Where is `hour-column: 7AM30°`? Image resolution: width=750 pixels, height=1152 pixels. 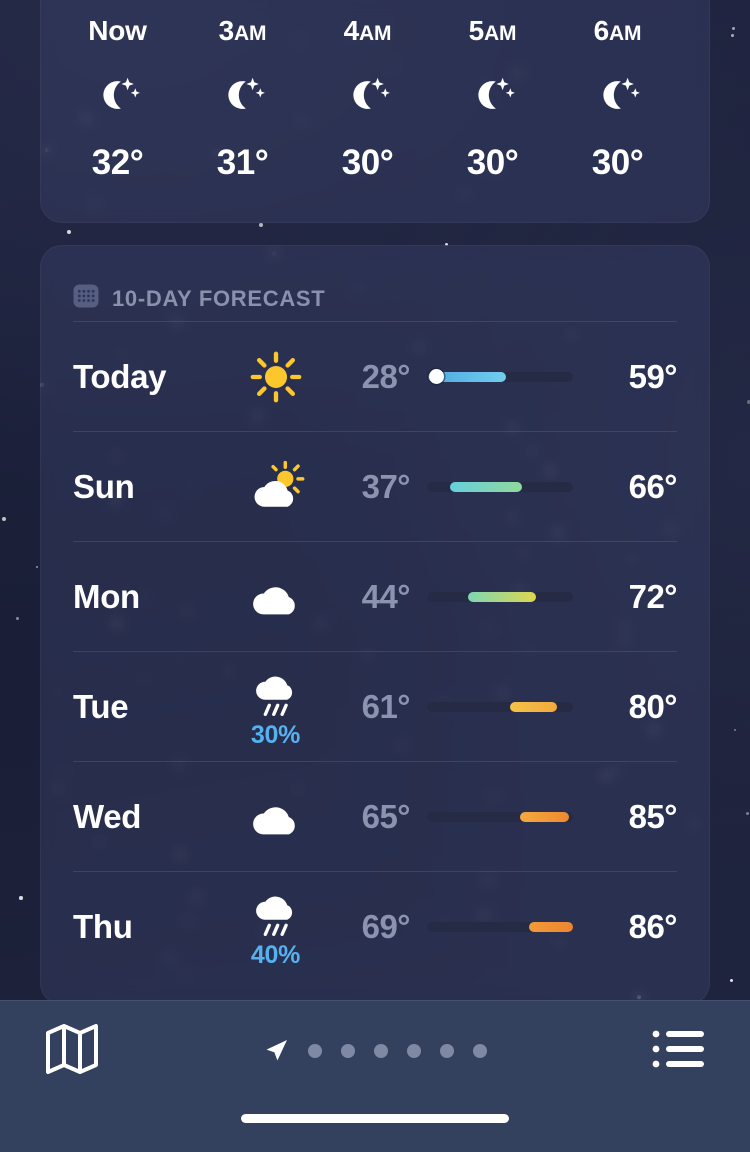 hour-column: 7AM30° is located at coordinates (694, 111).